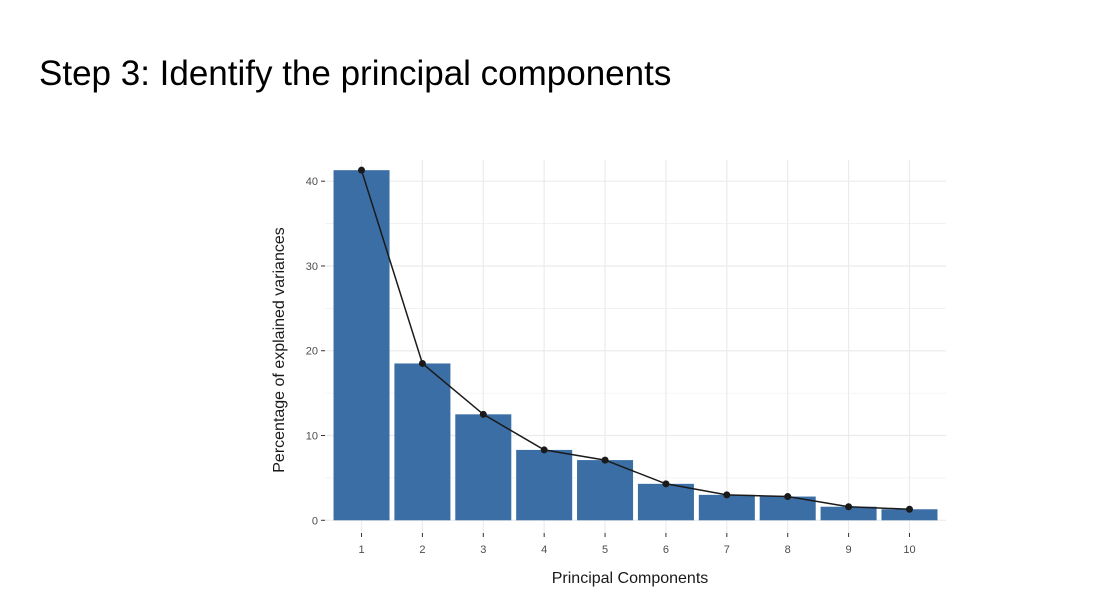 This screenshot has width=1102, height=610. Describe the element at coordinates (727, 550) in the screenshot. I see `x-tick-label: 7` at that location.